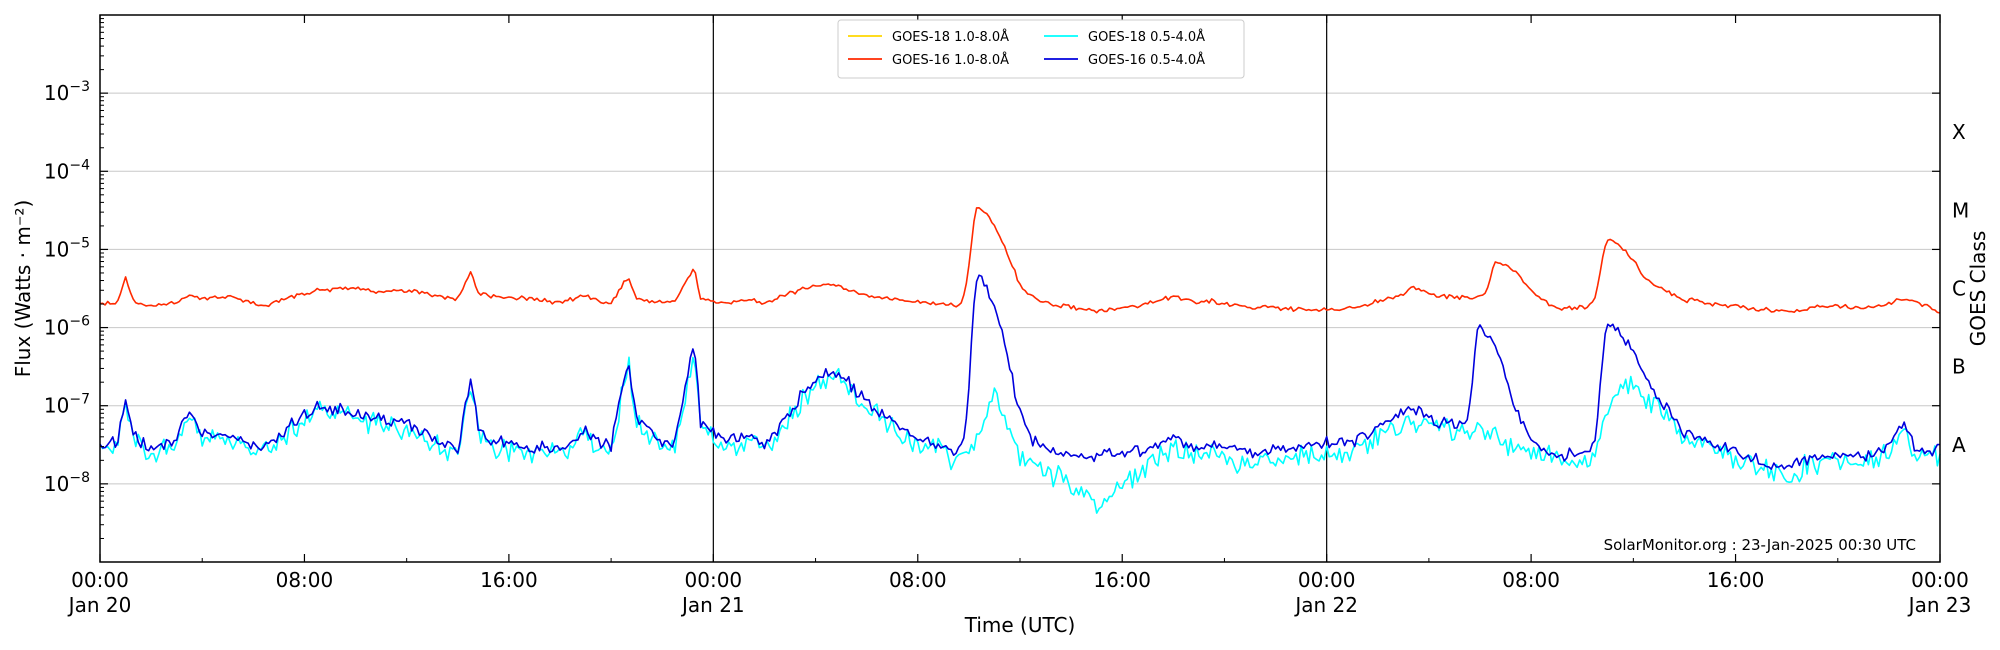  I want to click on goes-class-labels: A B C M X, so click(1960, 288).